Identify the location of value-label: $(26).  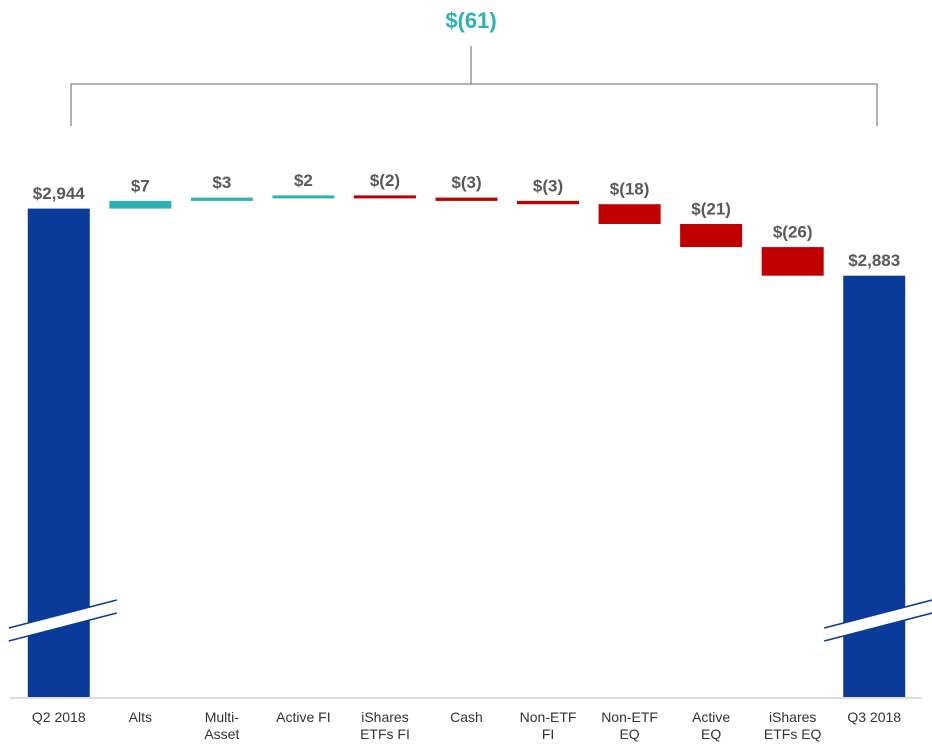
(793, 232).